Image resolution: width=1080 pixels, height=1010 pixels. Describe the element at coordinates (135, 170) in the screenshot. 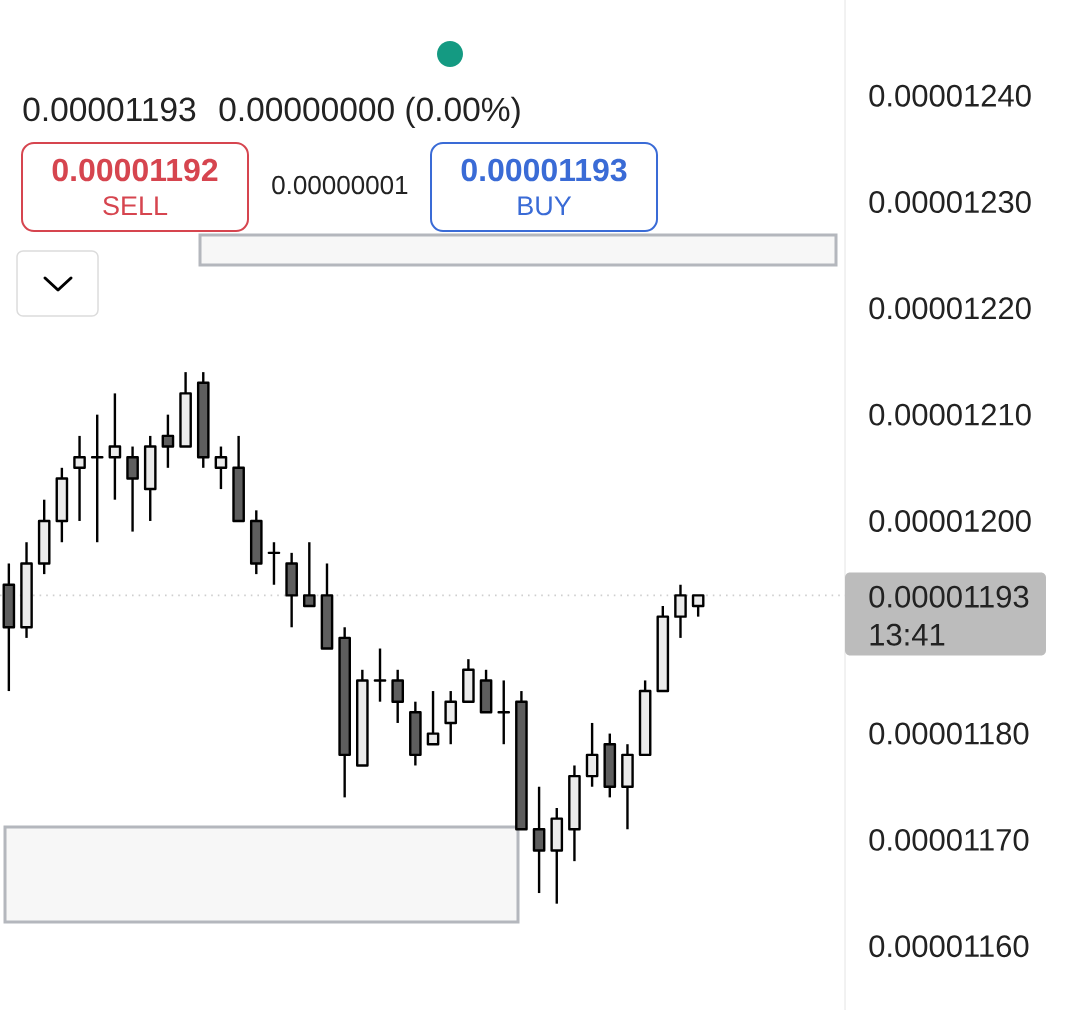

I see `annotation: 0.00001192` at that location.